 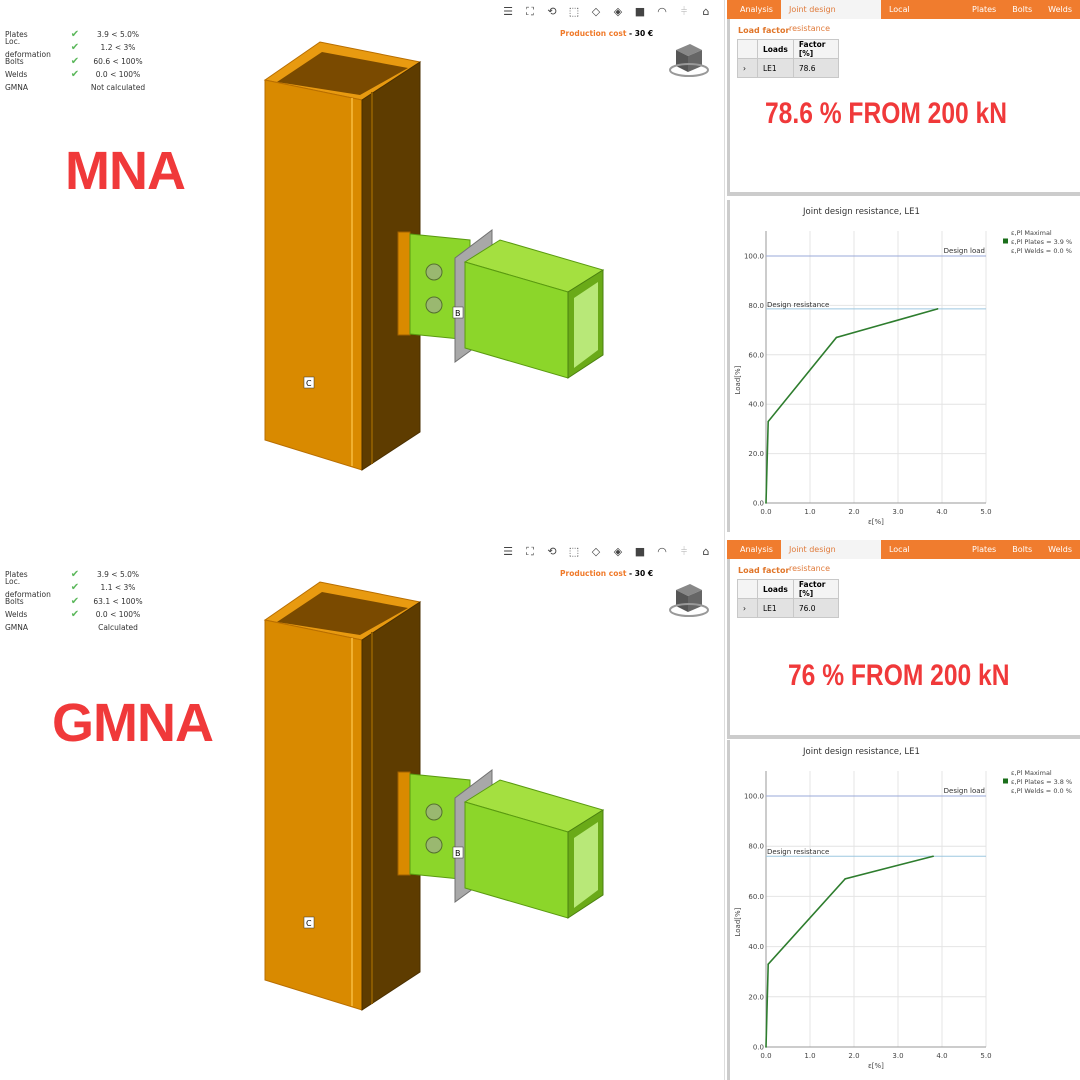 What do you see at coordinates (815, 68) in the screenshot?
I see `factor-cell: 78.6` at bounding box center [815, 68].